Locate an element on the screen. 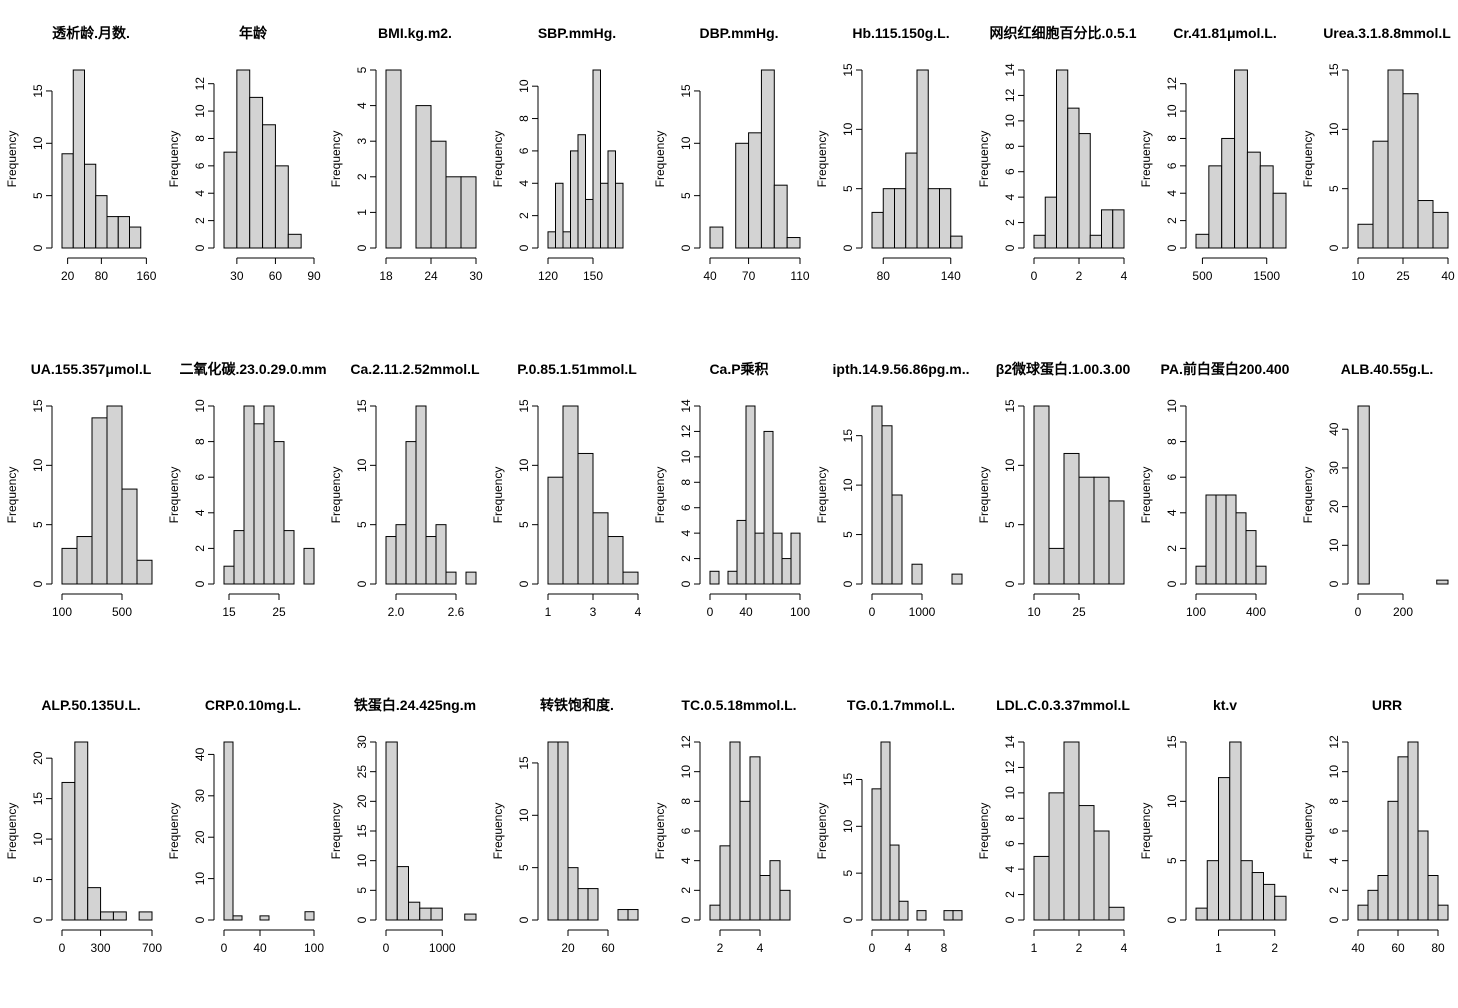 The height and width of the screenshot is (1008, 1458). x-tick-label: 8 is located at coordinates (944, 948).